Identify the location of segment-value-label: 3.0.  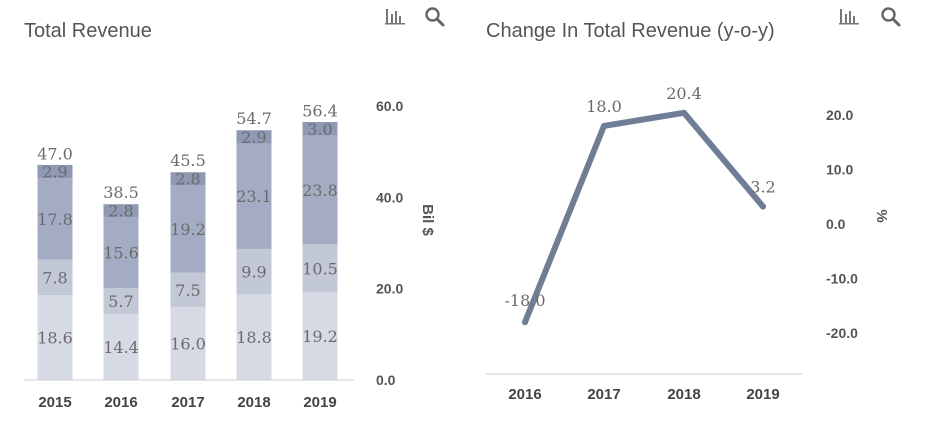
(319, 129).